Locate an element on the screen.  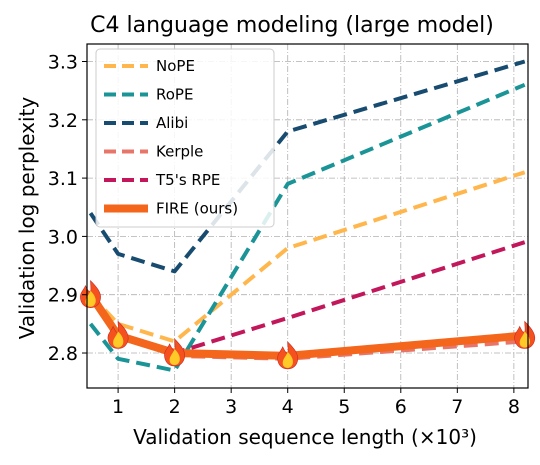
x-tick-label: 7 is located at coordinates (457, 407).